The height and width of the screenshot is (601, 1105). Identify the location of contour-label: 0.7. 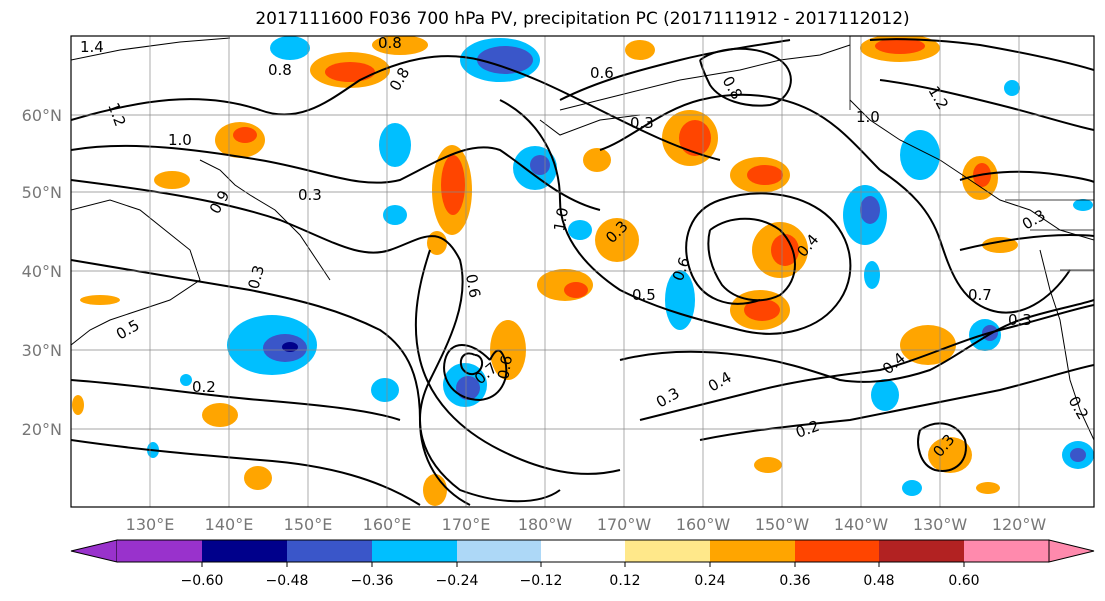
(980, 295).